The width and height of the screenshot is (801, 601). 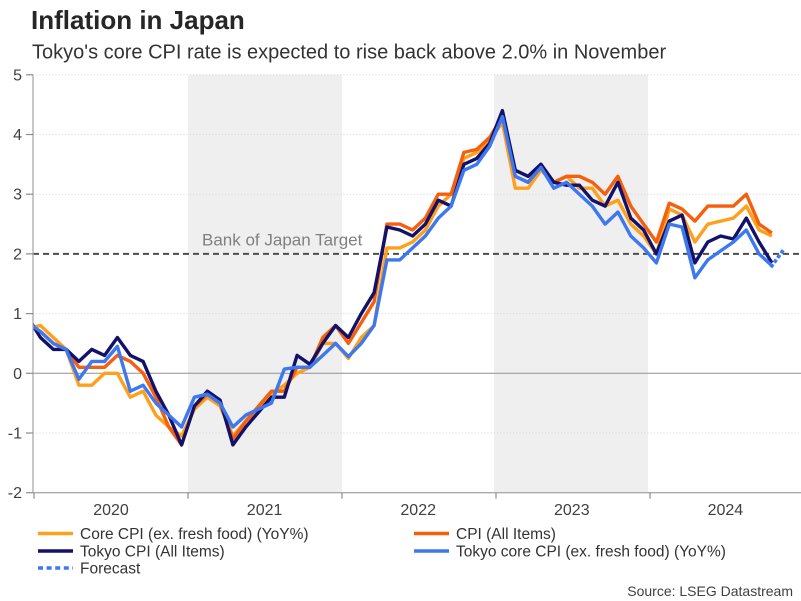 I want to click on svg-text: Inflation in Japan, so click(x=138, y=20).